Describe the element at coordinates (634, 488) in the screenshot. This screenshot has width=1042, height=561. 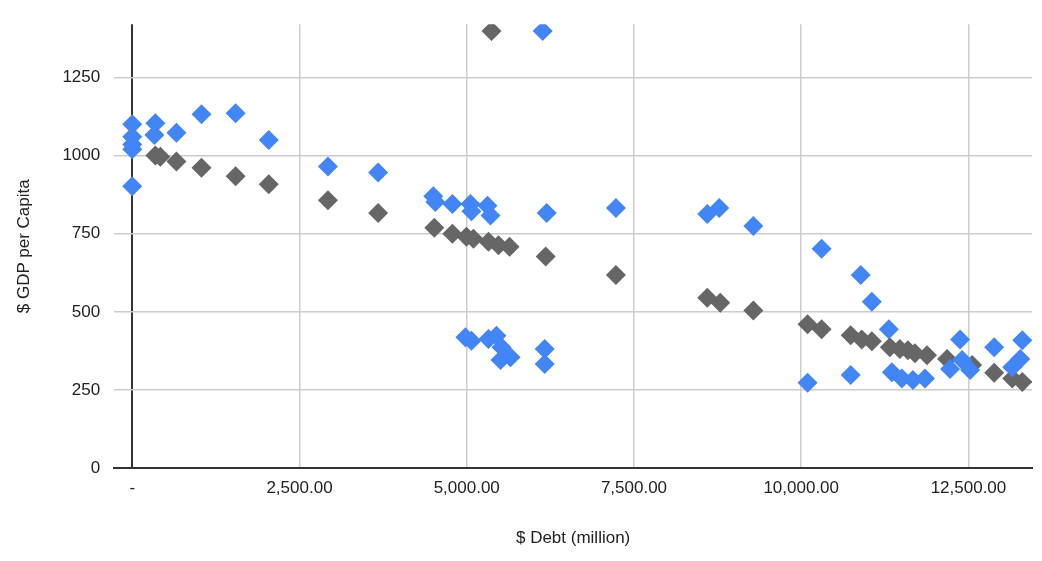
I see `x-tick-label: 7,500.00` at that location.